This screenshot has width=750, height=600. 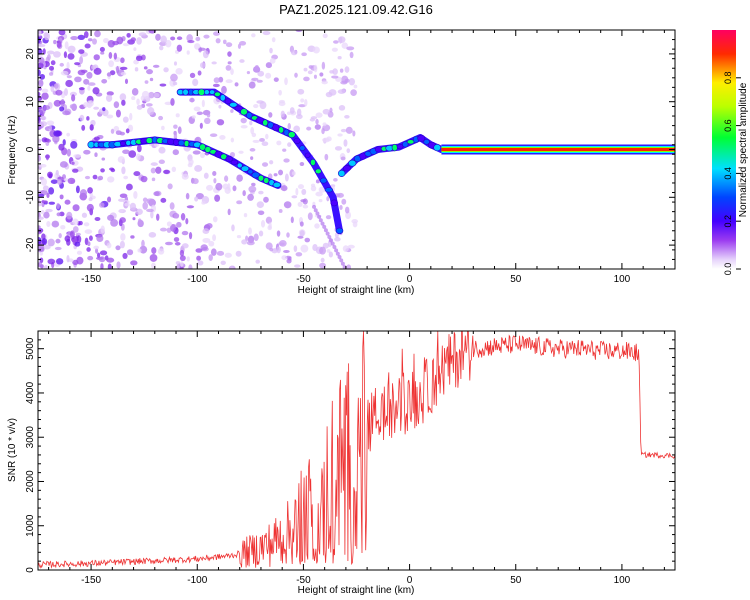 What do you see at coordinates (30, 570) in the screenshot?
I see `y-tick-label: 0` at bounding box center [30, 570].